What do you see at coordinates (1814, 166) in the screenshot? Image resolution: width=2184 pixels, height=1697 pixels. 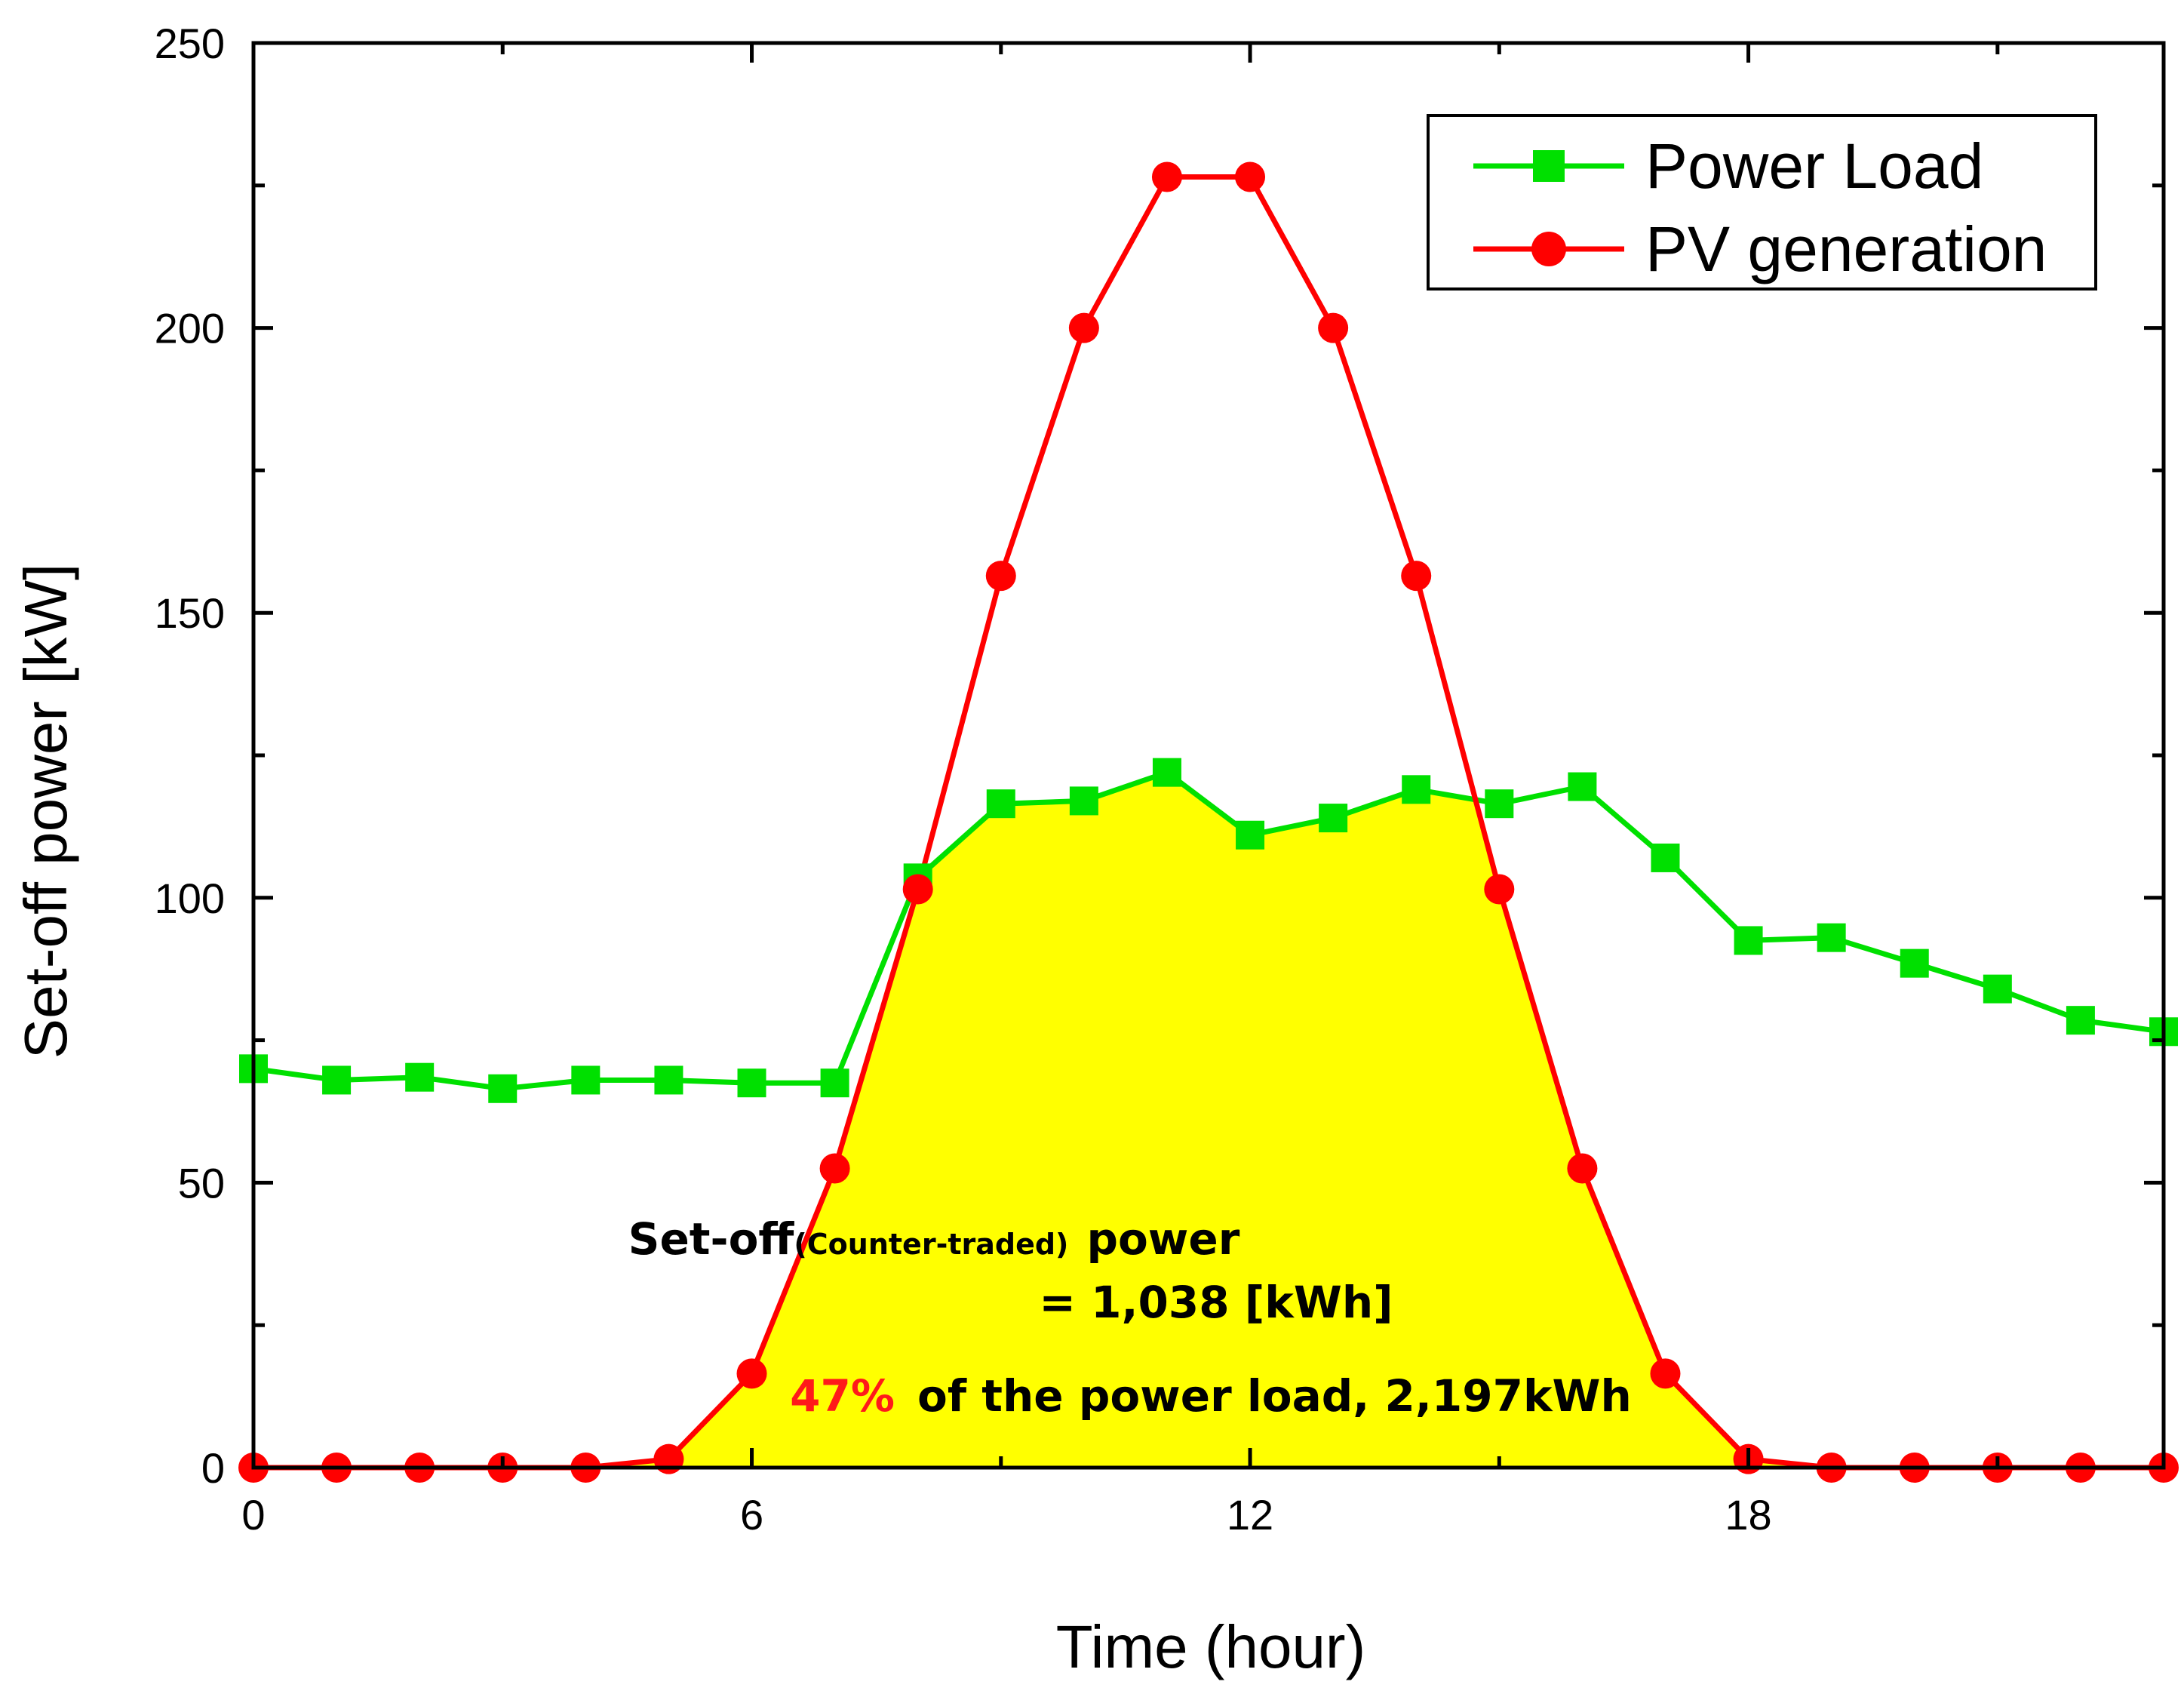 I see `legend-power-load-label: Power Load` at bounding box center [1814, 166].